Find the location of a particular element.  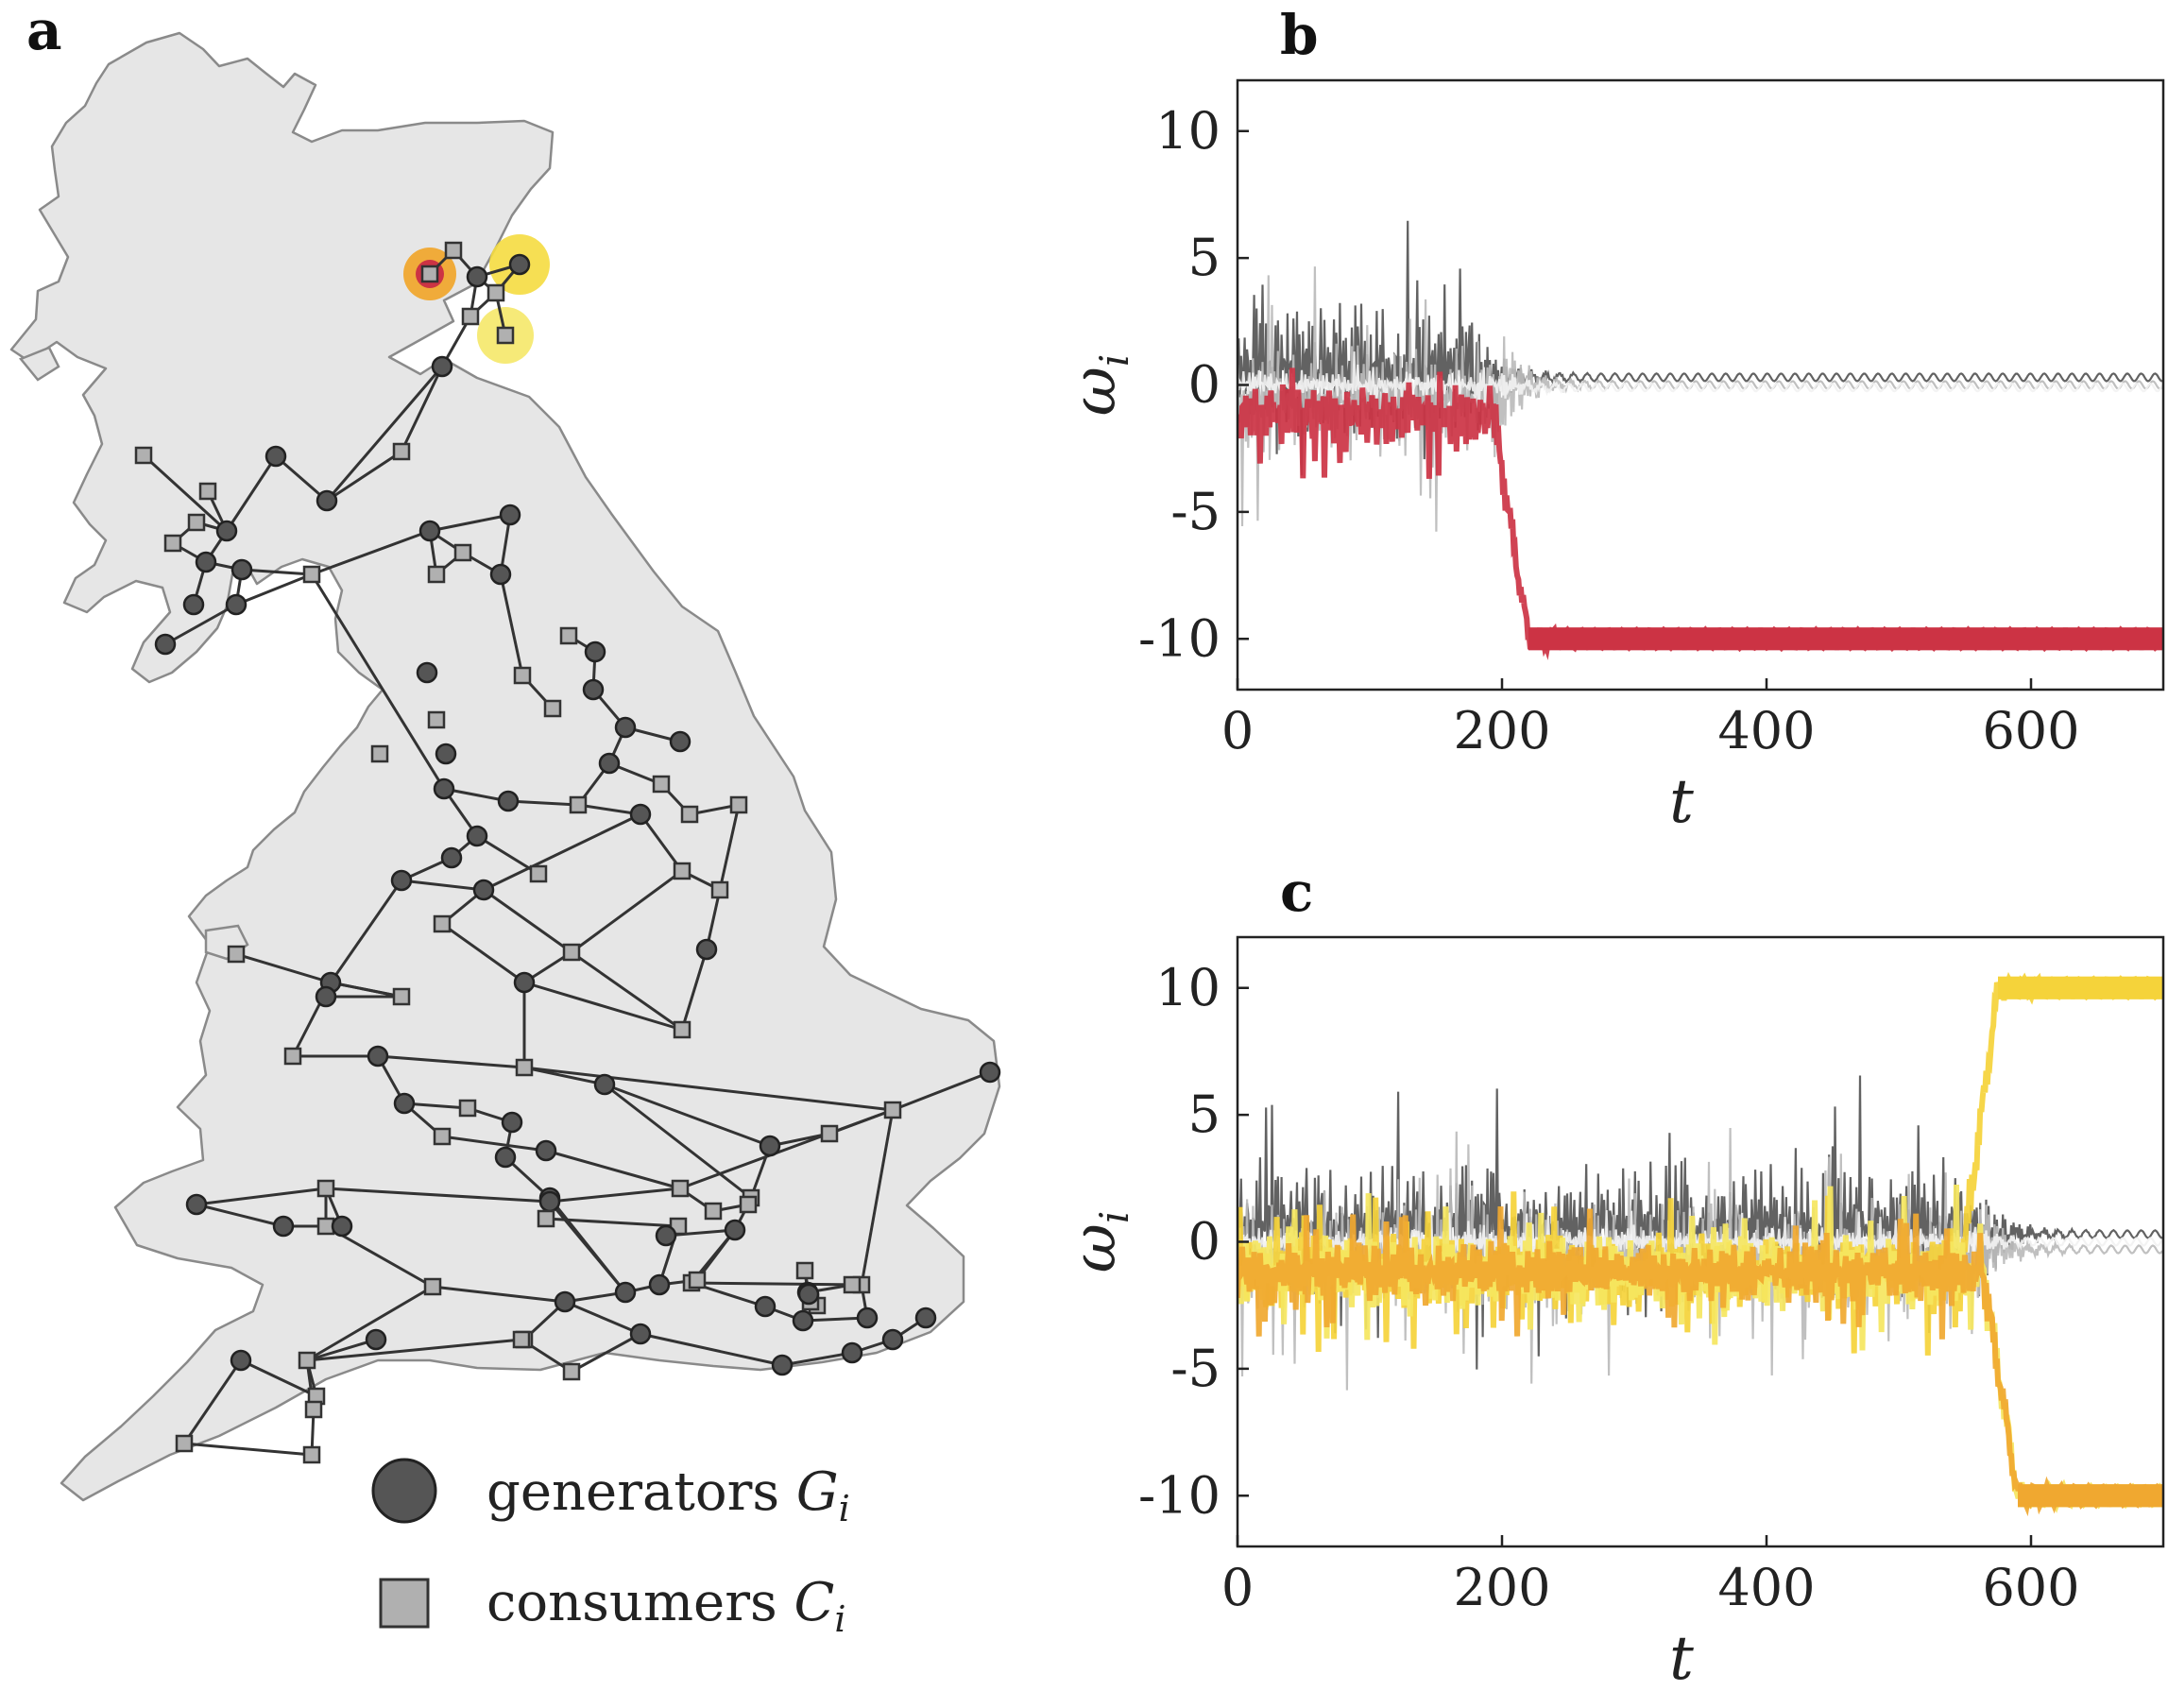

legend-consumer-marker is located at coordinates (404, 1604).